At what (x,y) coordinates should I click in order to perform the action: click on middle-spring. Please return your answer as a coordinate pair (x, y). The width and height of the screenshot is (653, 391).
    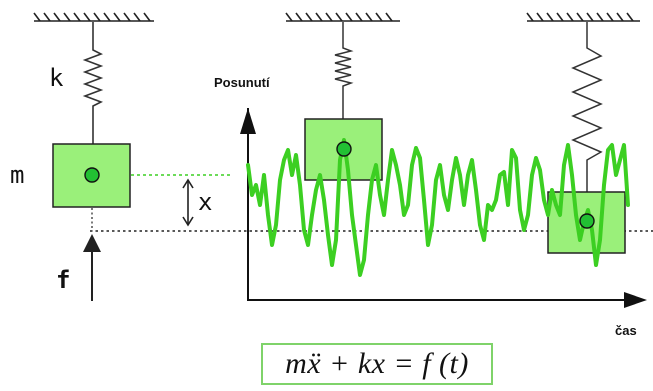
    Looking at the image, I should click on (344, 70).